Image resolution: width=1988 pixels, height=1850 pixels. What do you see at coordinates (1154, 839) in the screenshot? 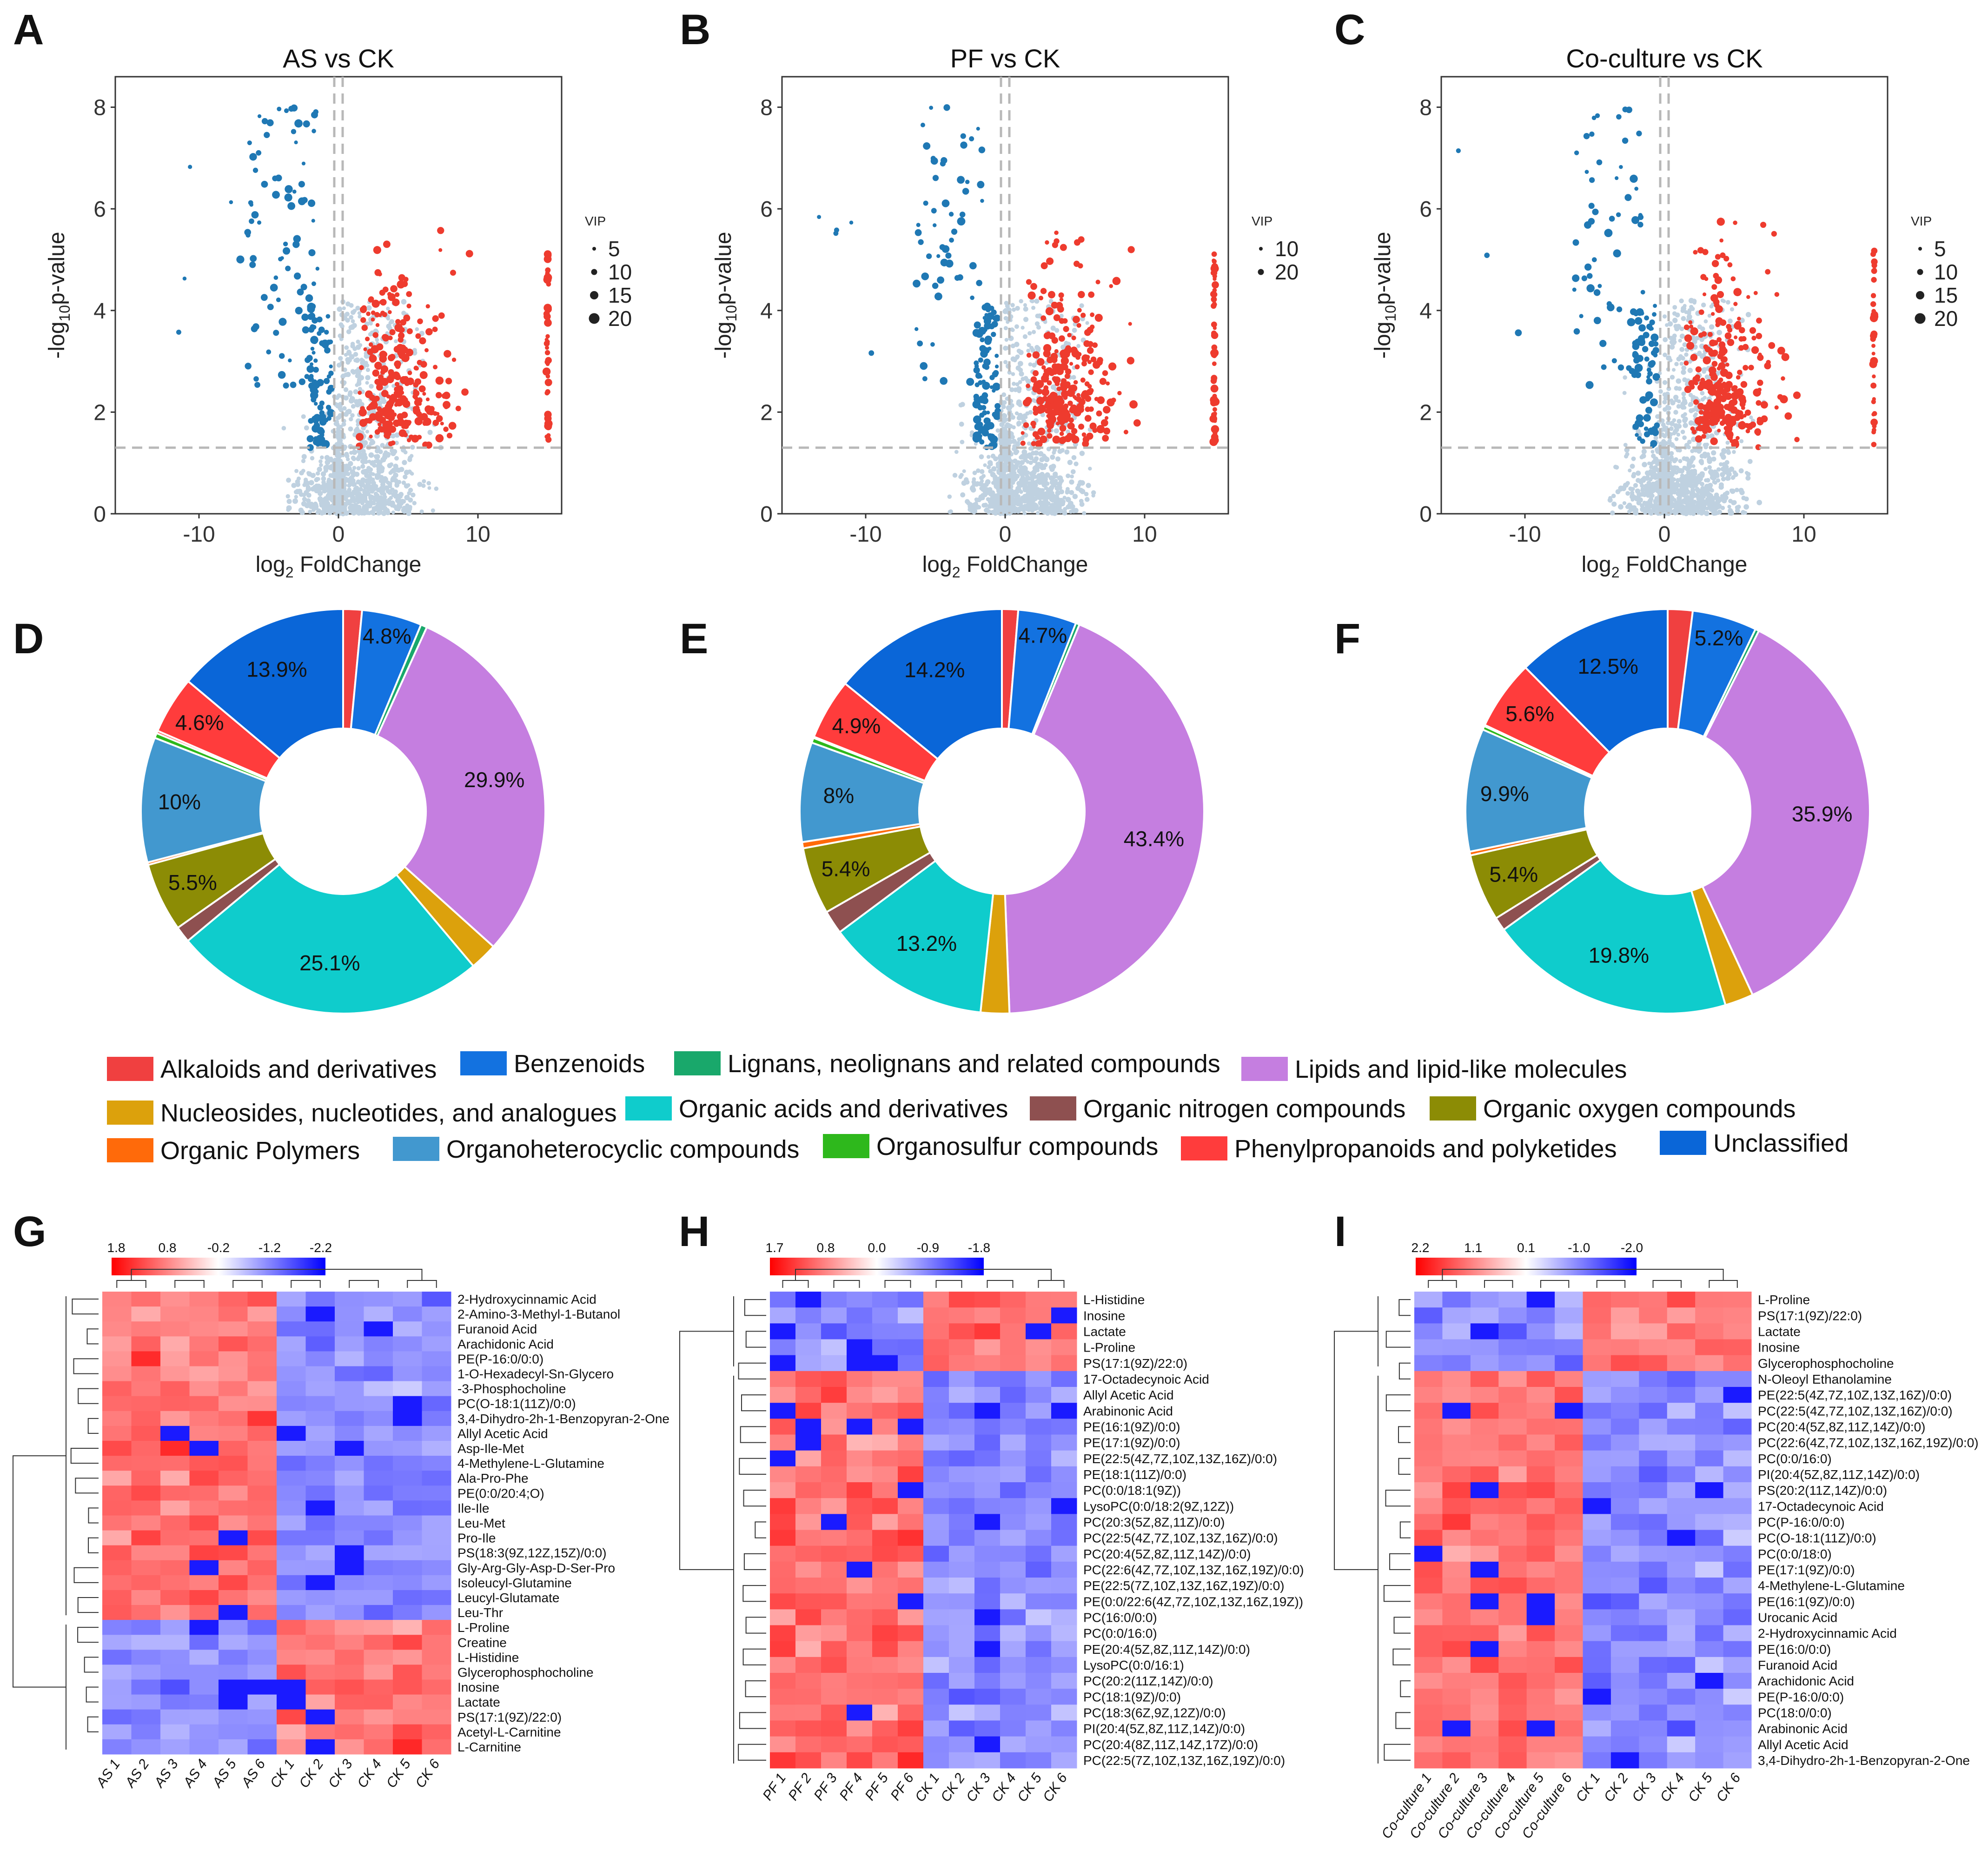
I see `donut-percent-label: 43.4%` at bounding box center [1154, 839].